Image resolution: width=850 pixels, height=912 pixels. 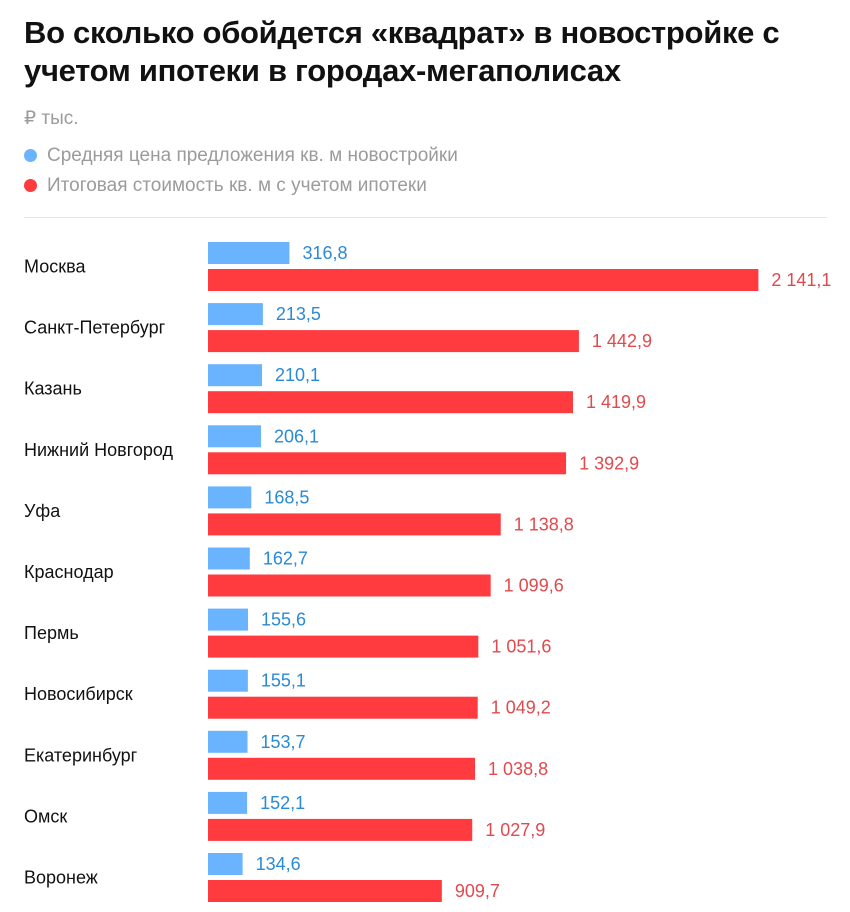 What do you see at coordinates (324, 253) in the screenshot?
I see `data-label-avg-price: 316,8` at bounding box center [324, 253].